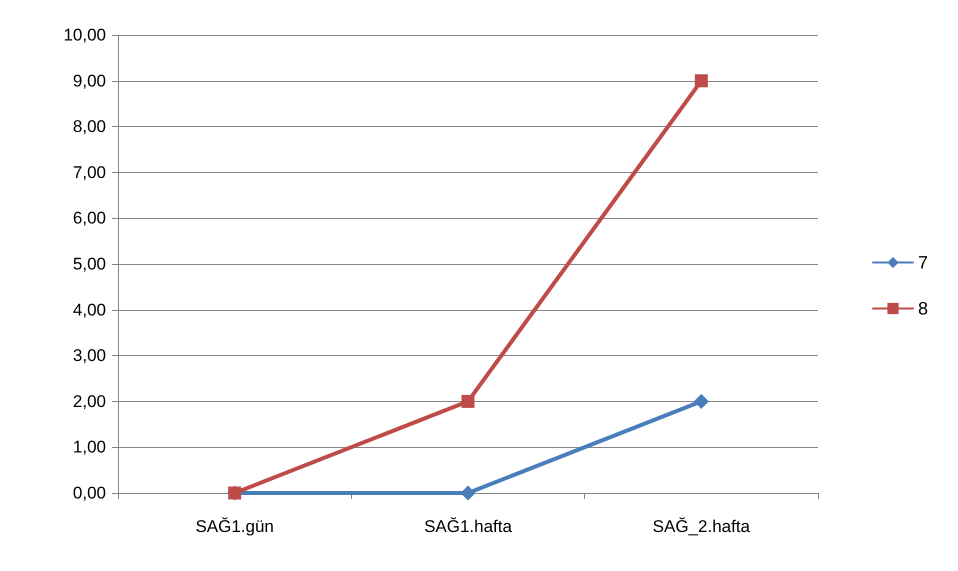 Image resolution: width=958 pixels, height=571 pixels. What do you see at coordinates (89, 401) in the screenshot?
I see `y-tick-label: 2,00` at bounding box center [89, 401].